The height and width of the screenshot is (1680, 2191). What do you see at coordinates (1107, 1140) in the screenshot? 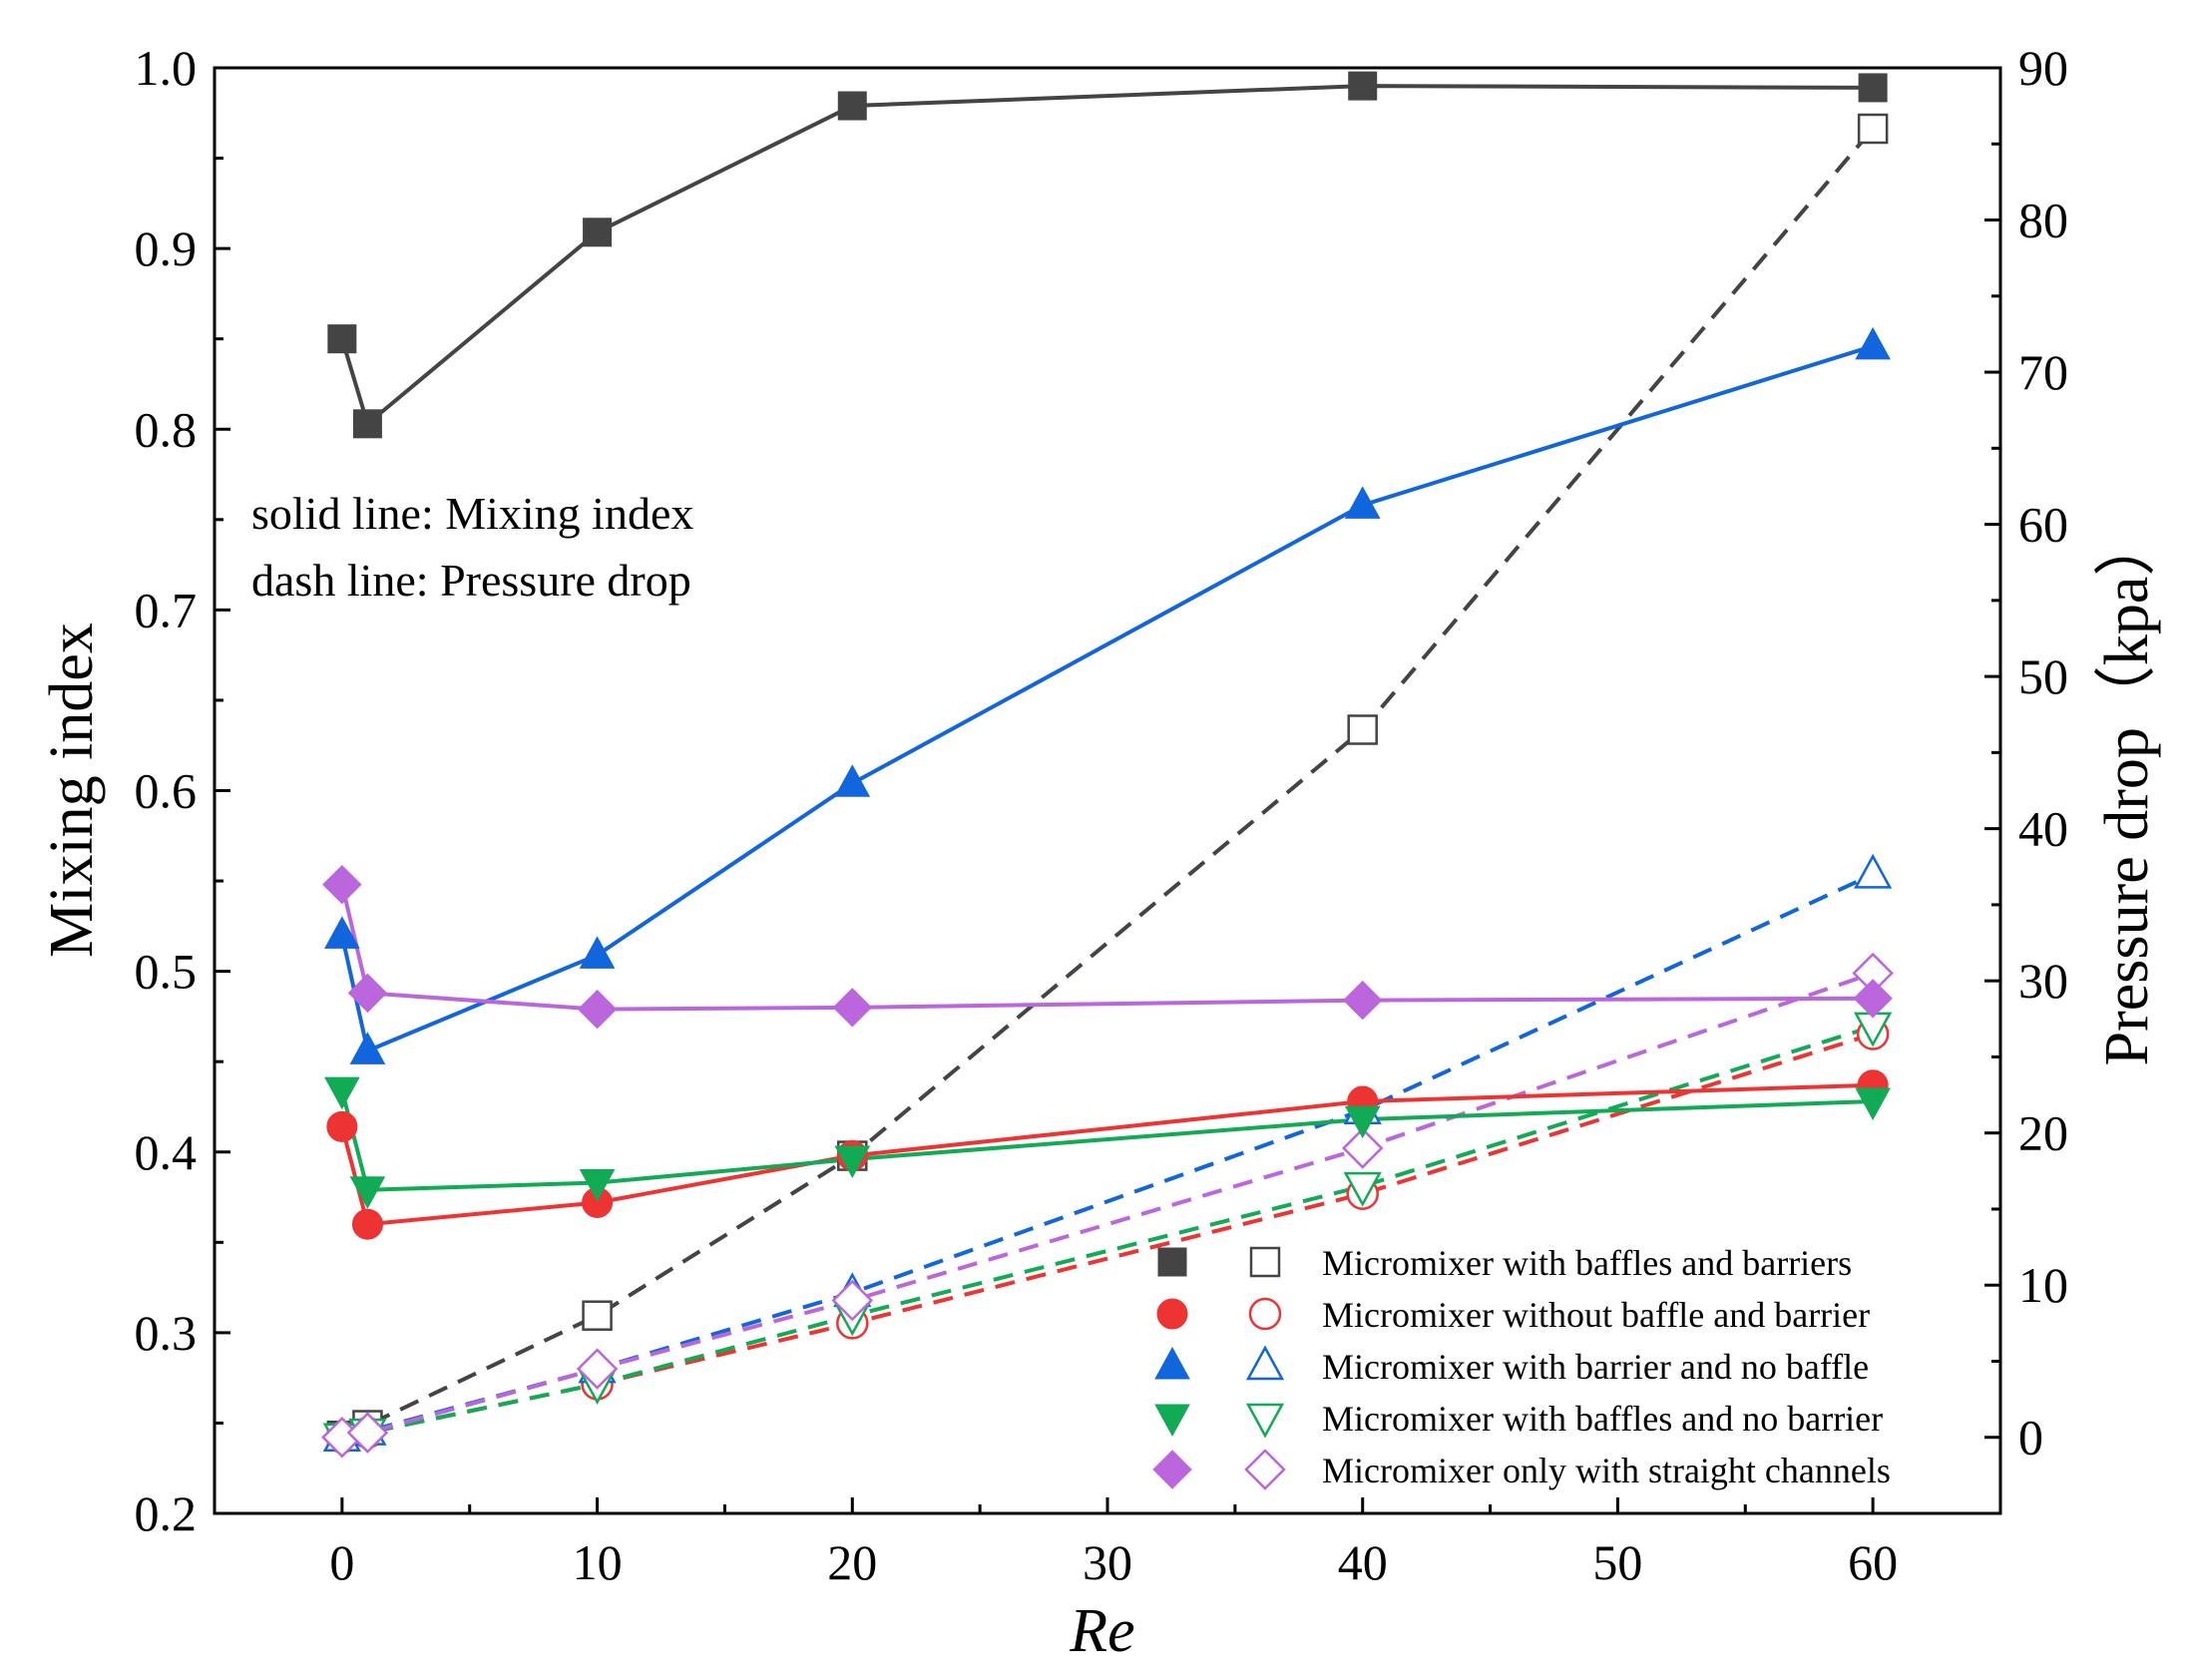
I see `mixing-line-triangle-down` at bounding box center [1107, 1140].